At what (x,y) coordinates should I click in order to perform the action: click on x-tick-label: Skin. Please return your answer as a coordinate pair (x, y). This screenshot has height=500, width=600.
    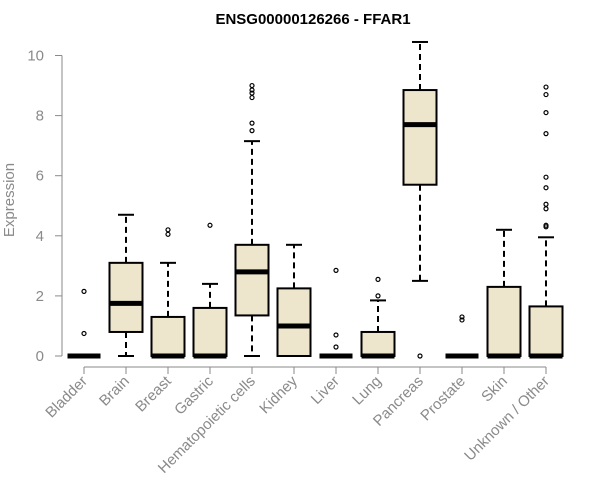
    Looking at the image, I should click on (494, 389).